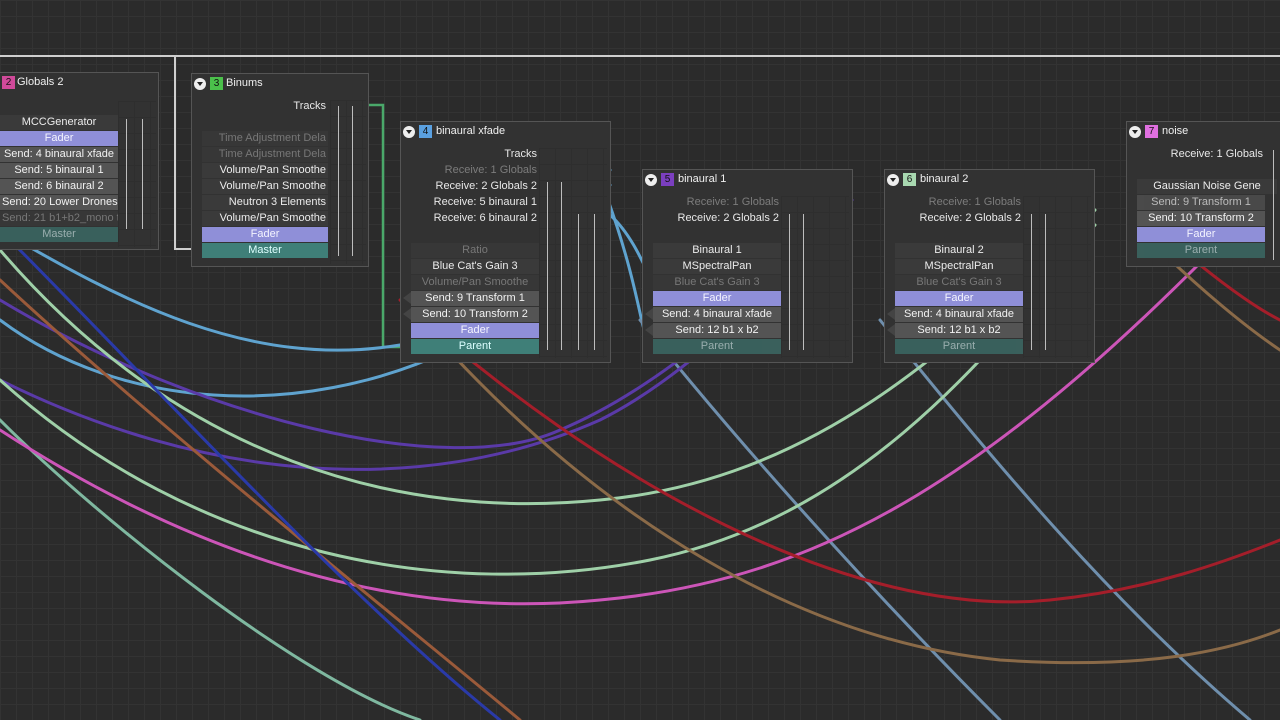 The width and height of the screenshot is (1280, 720). I want to click on node-header: 2 Globals 2, so click(79, 83).